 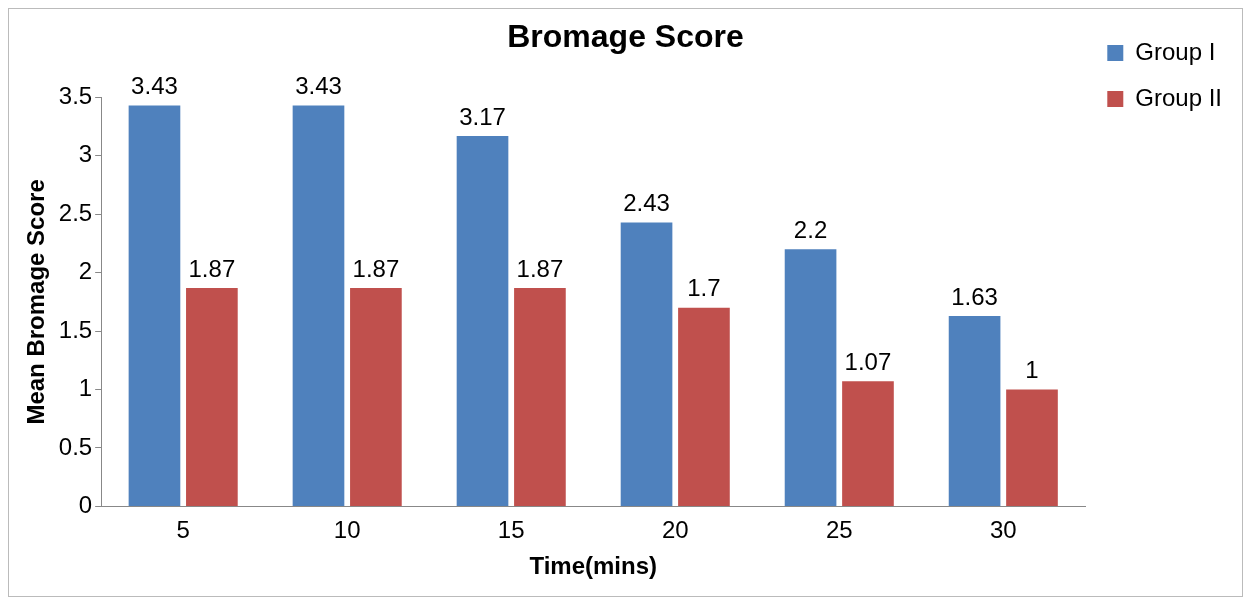 I want to click on data-label: 3.17, so click(x=482, y=116).